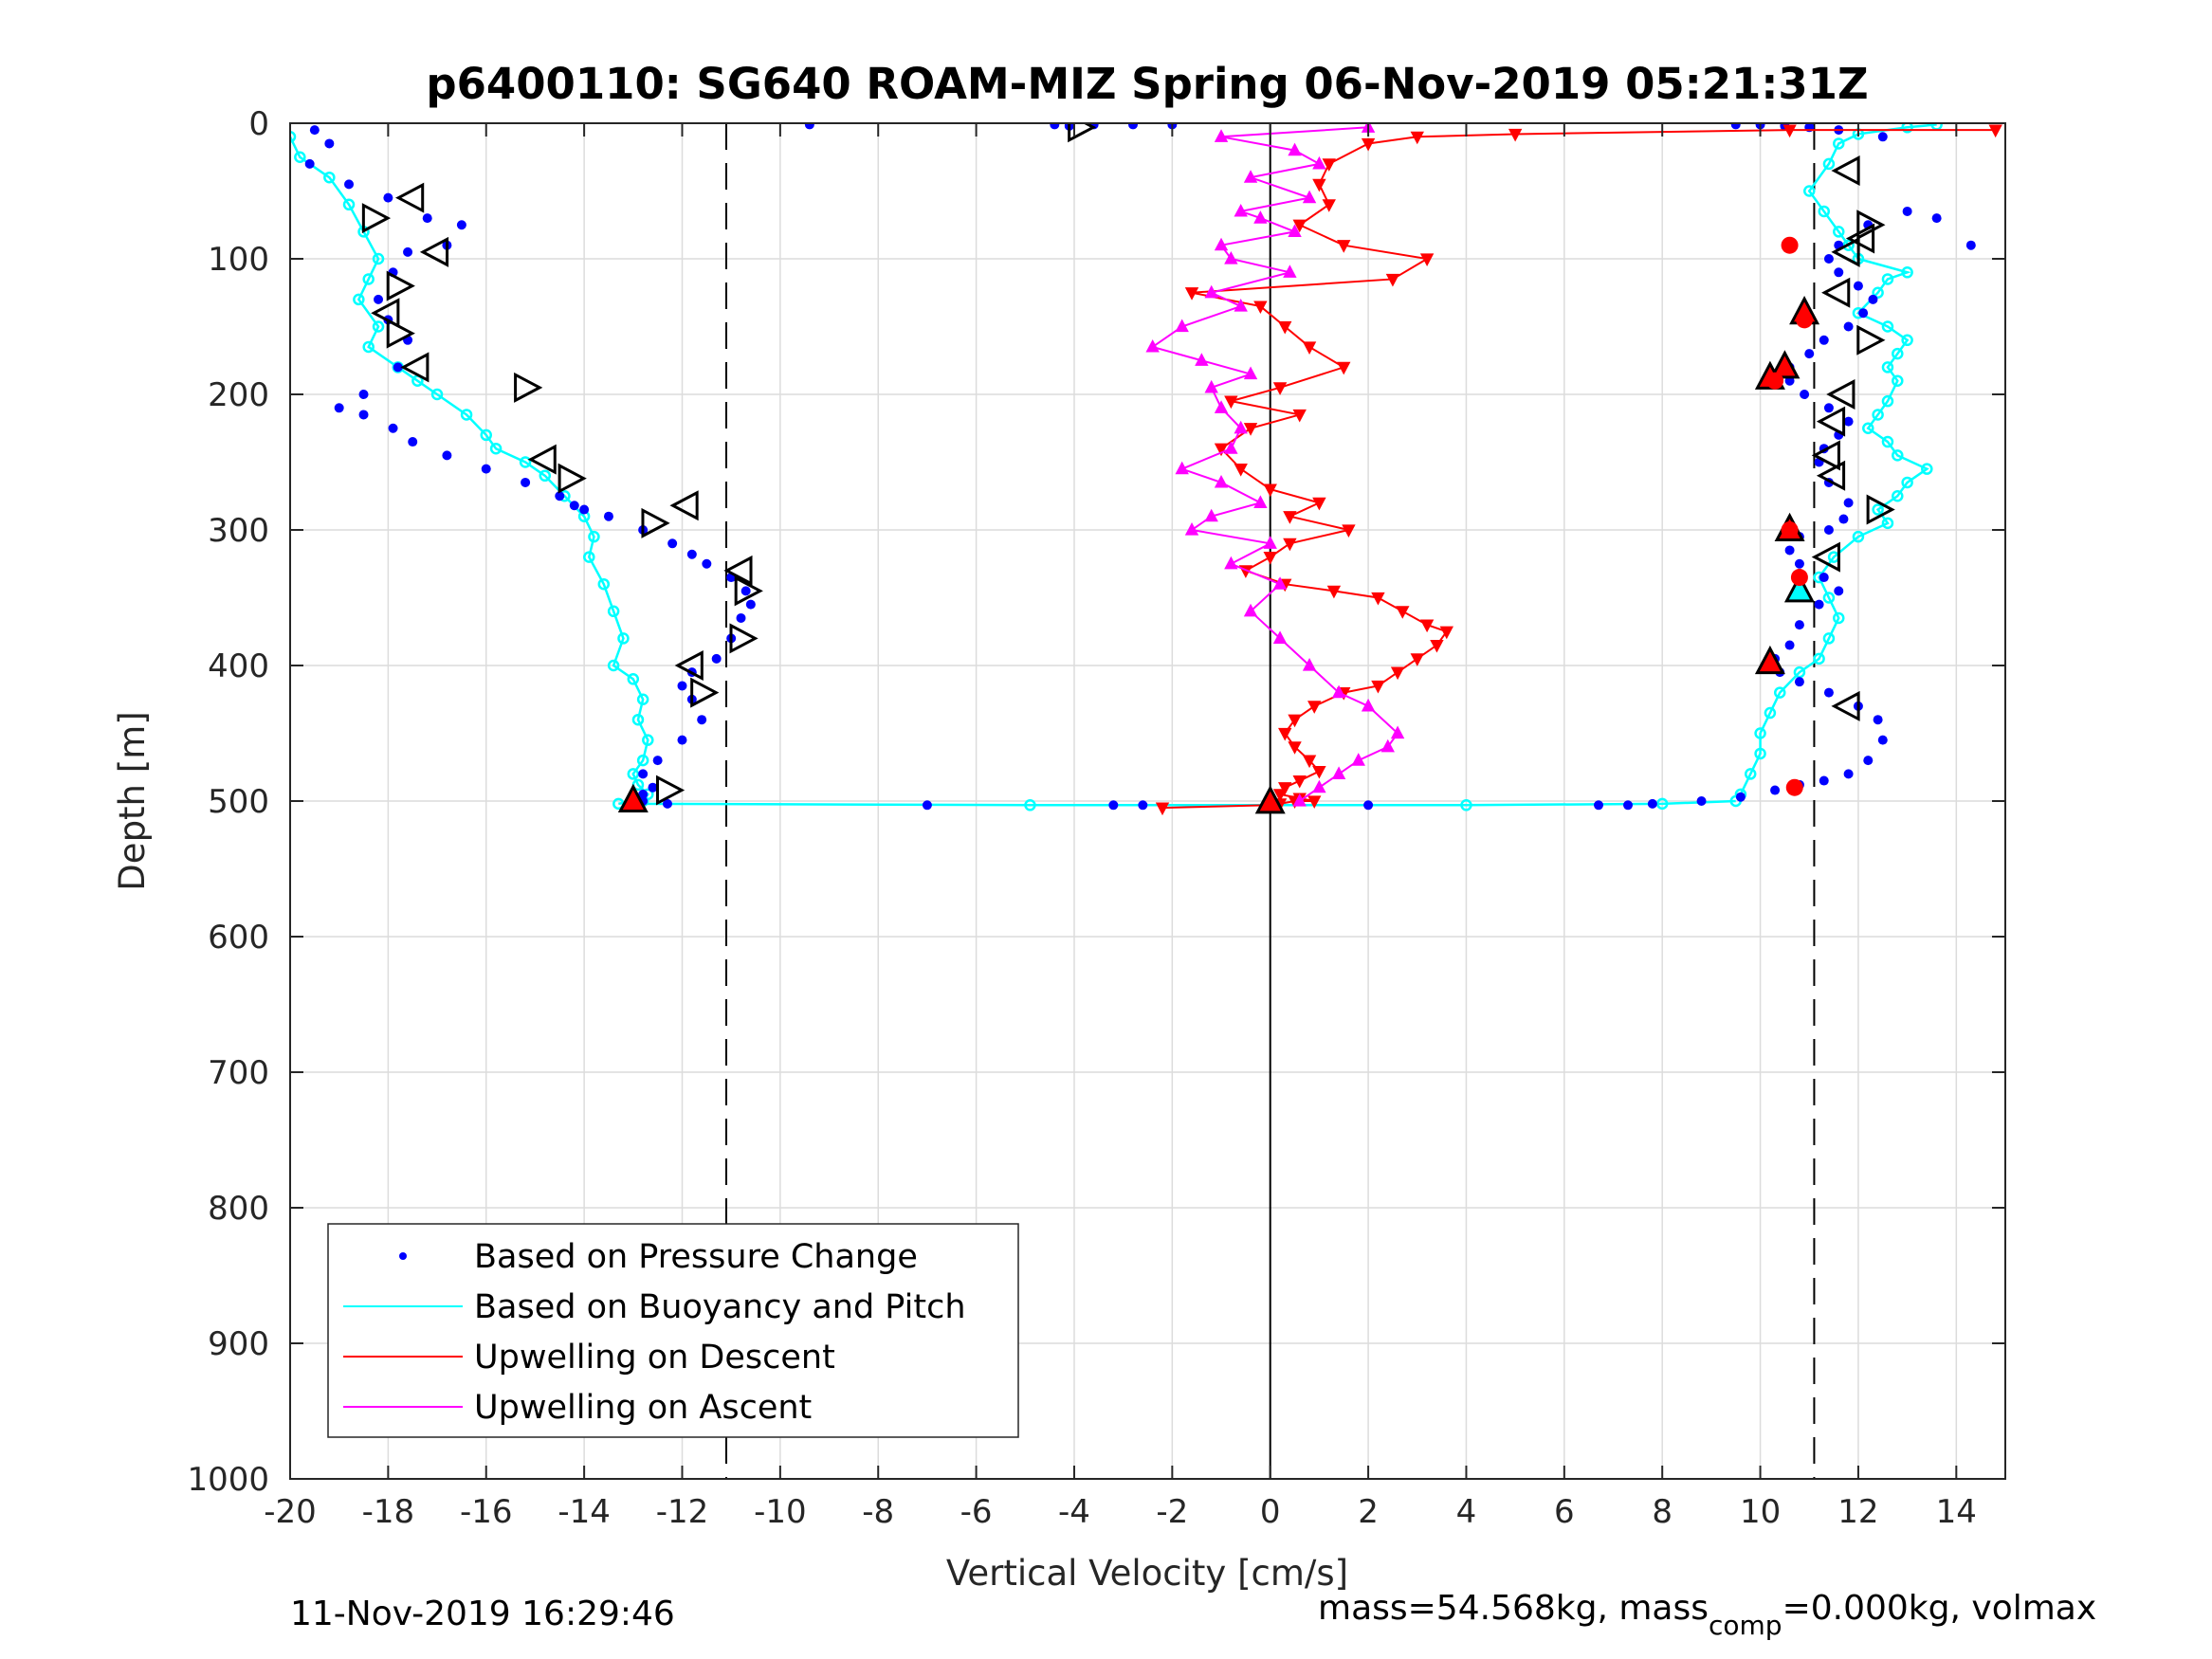  What do you see at coordinates (486, 1512) in the screenshot?
I see `x-tick-label: -16` at bounding box center [486, 1512].